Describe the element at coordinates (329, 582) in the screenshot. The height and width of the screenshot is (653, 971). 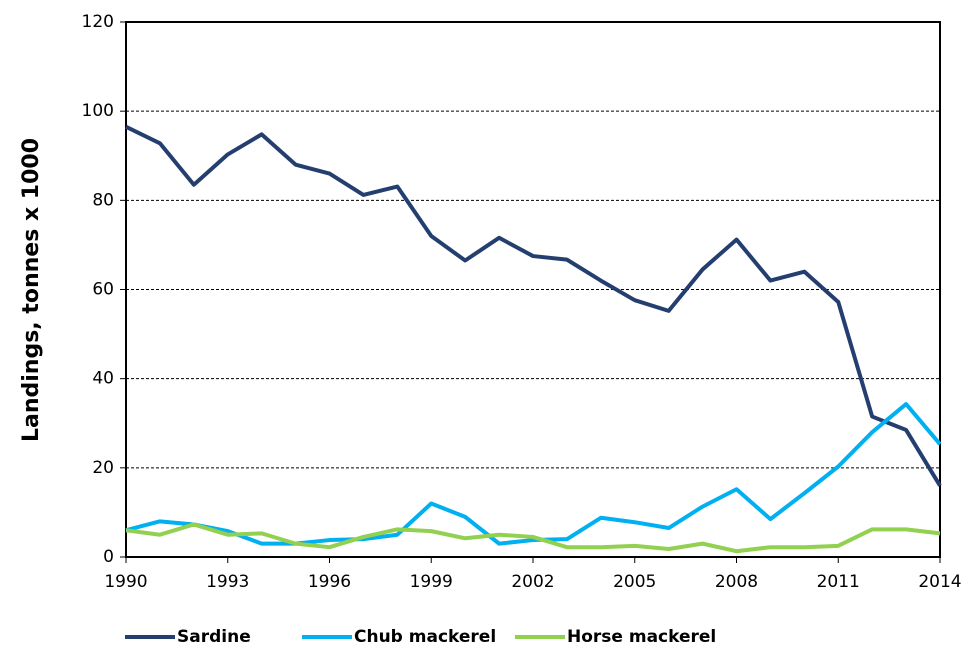
I see `x-tick-label: 1996` at that location.